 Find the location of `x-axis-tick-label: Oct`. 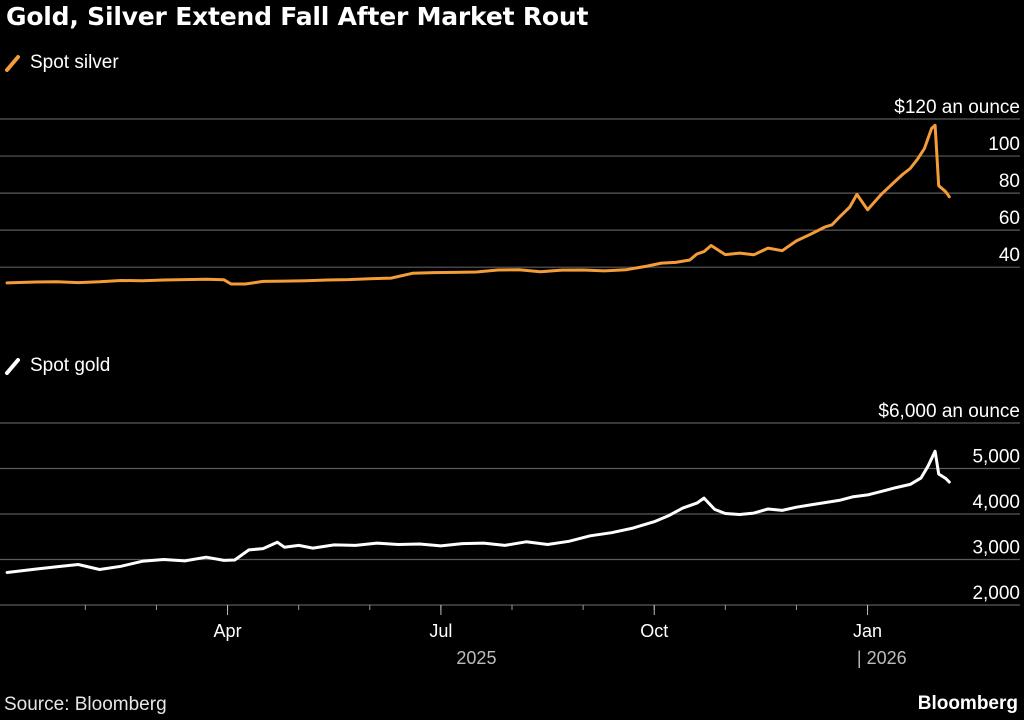

x-axis-tick-label: Oct is located at coordinates (654, 631).